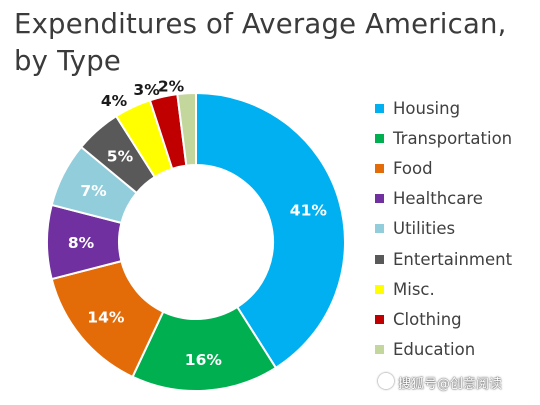 The image size is (540, 405). I want to click on legend-swatch-entertainment, so click(379, 259).